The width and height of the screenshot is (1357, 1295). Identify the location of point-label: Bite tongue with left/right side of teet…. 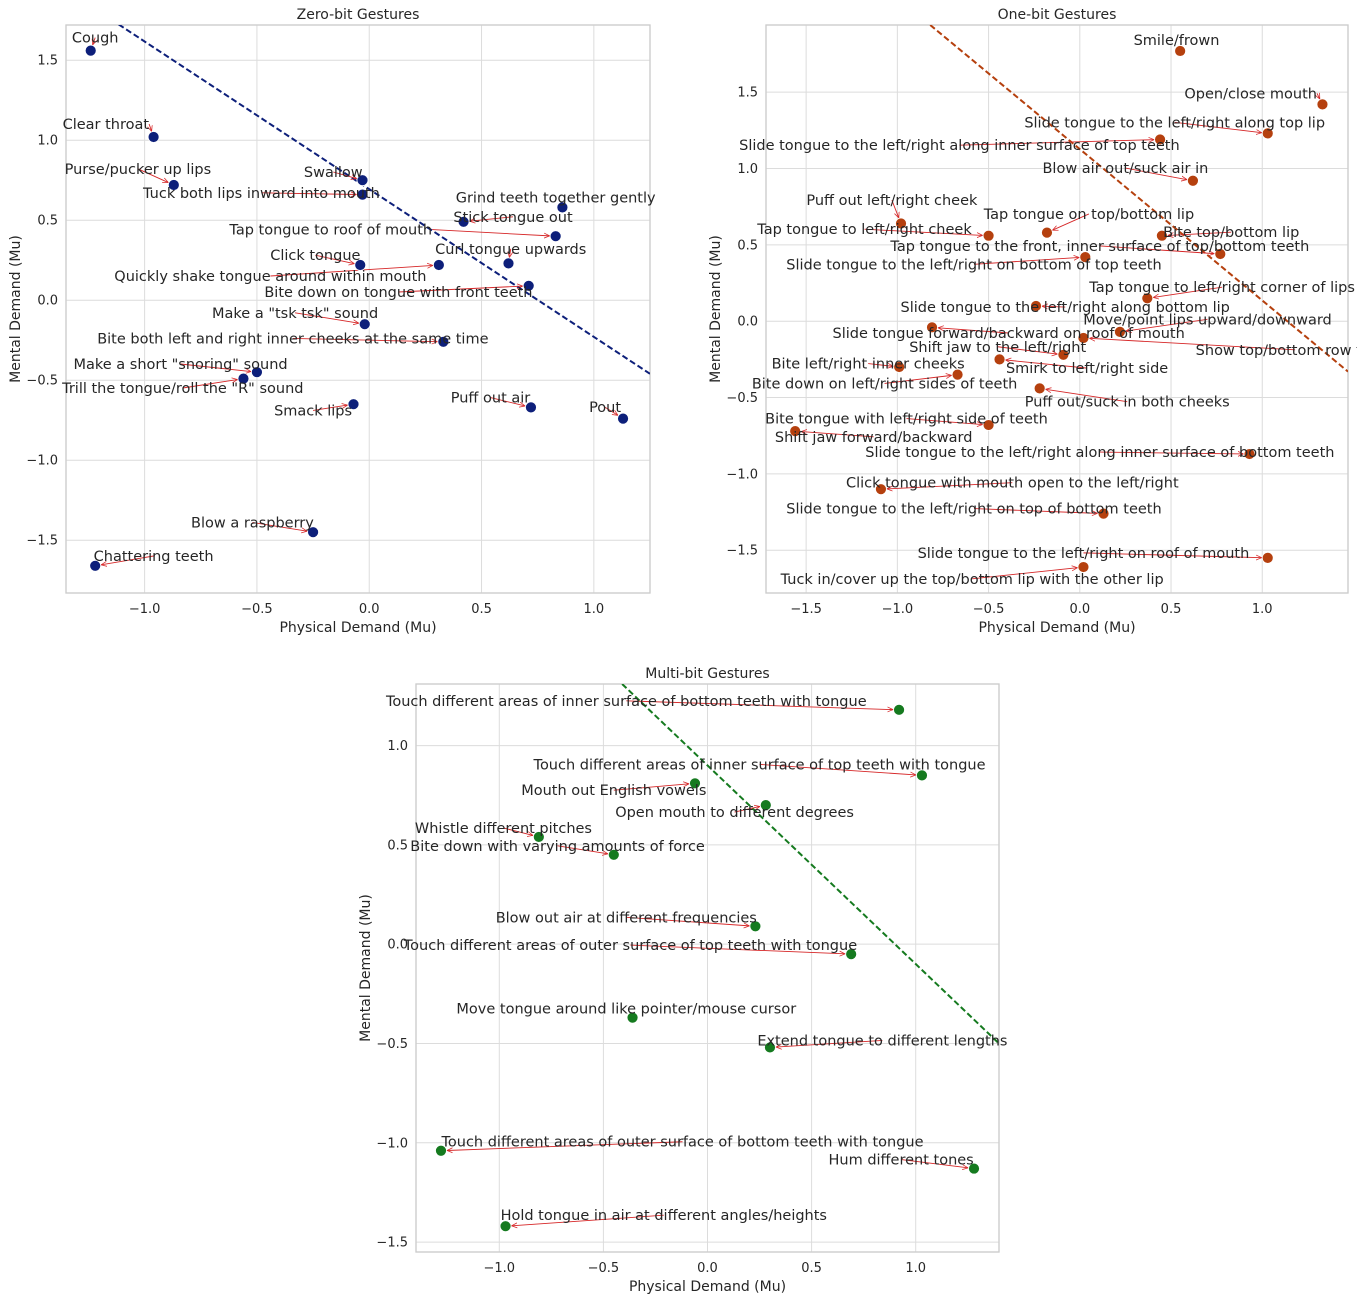
(906, 420).